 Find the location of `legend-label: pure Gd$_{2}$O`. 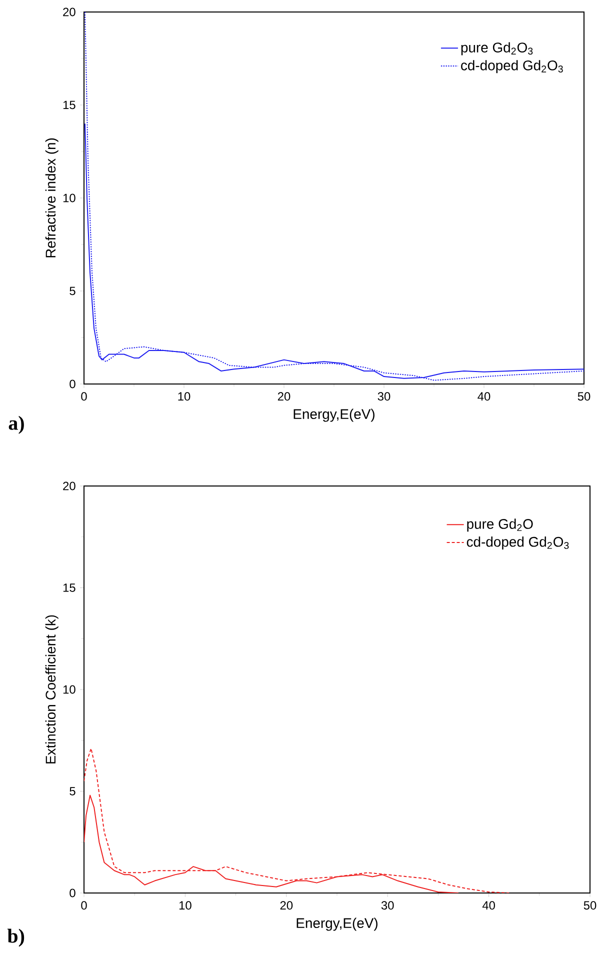

legend-label: pure Gd$_{2}$O is located at coordinates (500, 525).